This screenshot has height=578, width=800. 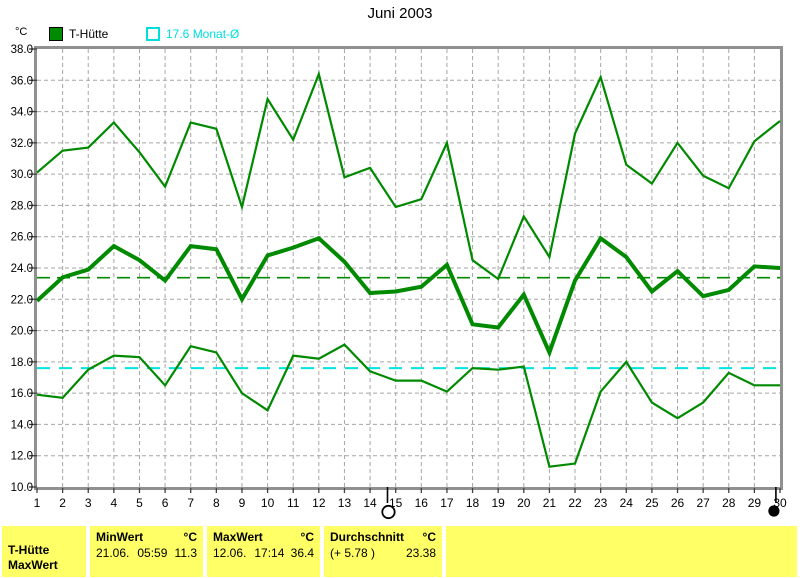 What do you see at coordinates (575, 503) in the screenshot?
I see `x-tick-label: 22` at bounding box center [575, 503].